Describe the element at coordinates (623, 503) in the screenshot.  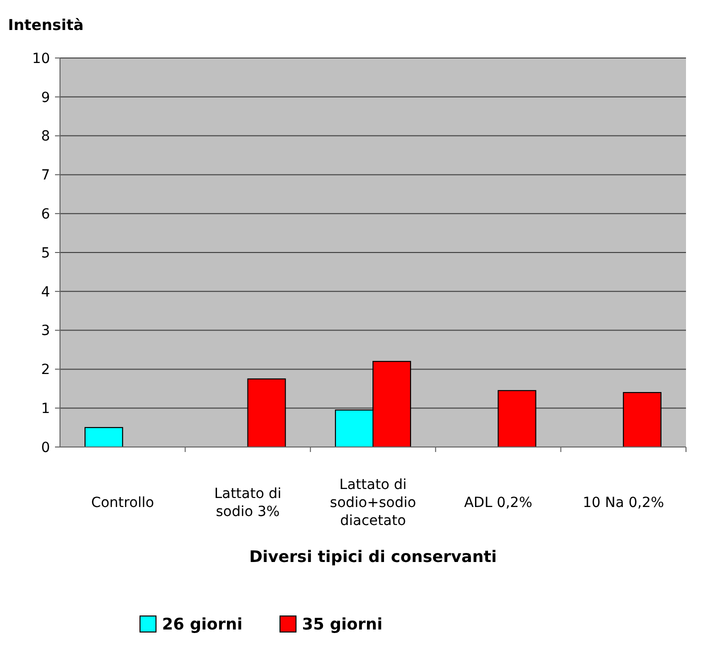
I see `x-tick-label: 10 Na 0,2%` at that location.